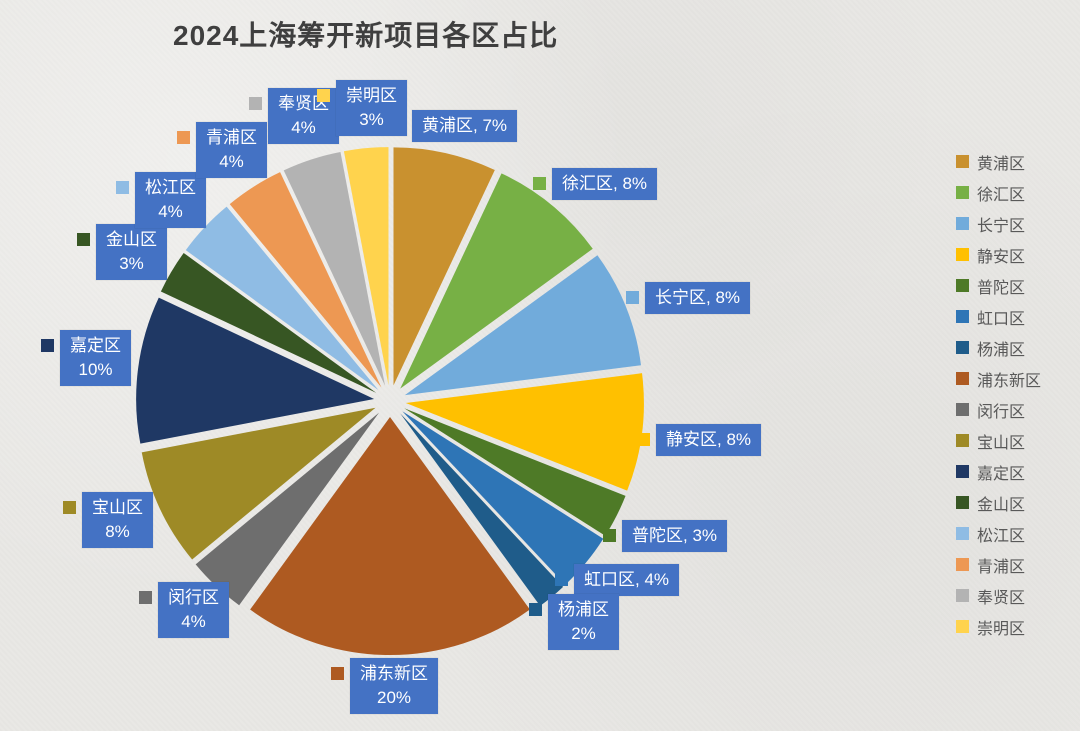 The height and width of the screenshot is (731, 1080). Describe the element at coordinates (1001, 257) in the screenshot. I see `legend-label: 静安区` at that location.